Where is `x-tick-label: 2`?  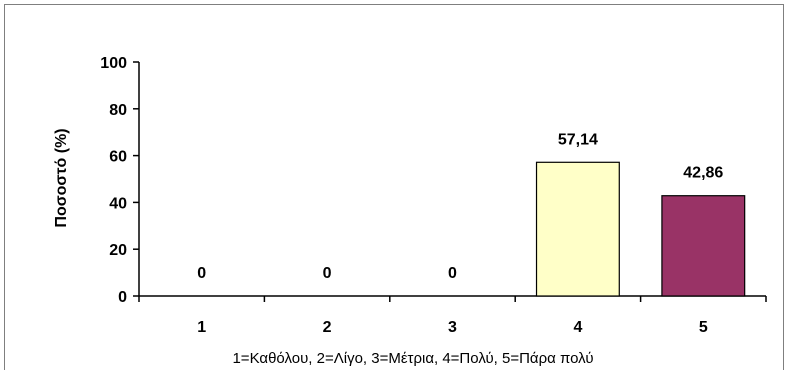 x-tick-label: 2 is located at coordinates (327, 327).